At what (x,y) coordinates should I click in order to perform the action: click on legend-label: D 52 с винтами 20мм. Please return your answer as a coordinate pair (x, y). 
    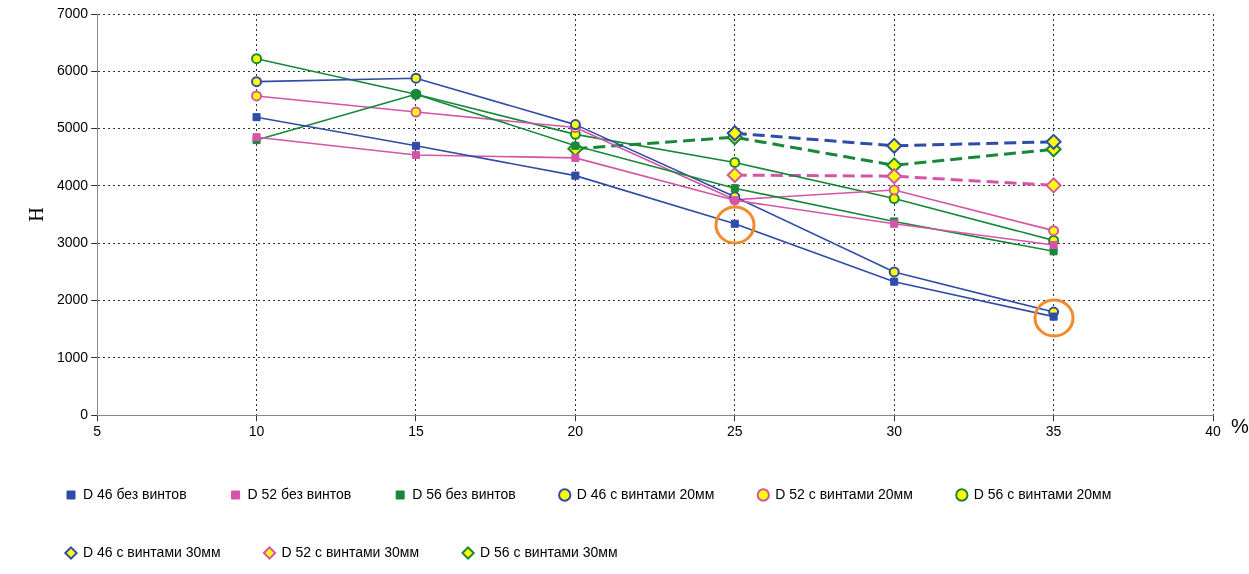
    Looking at the image, I should click on (844, 493).